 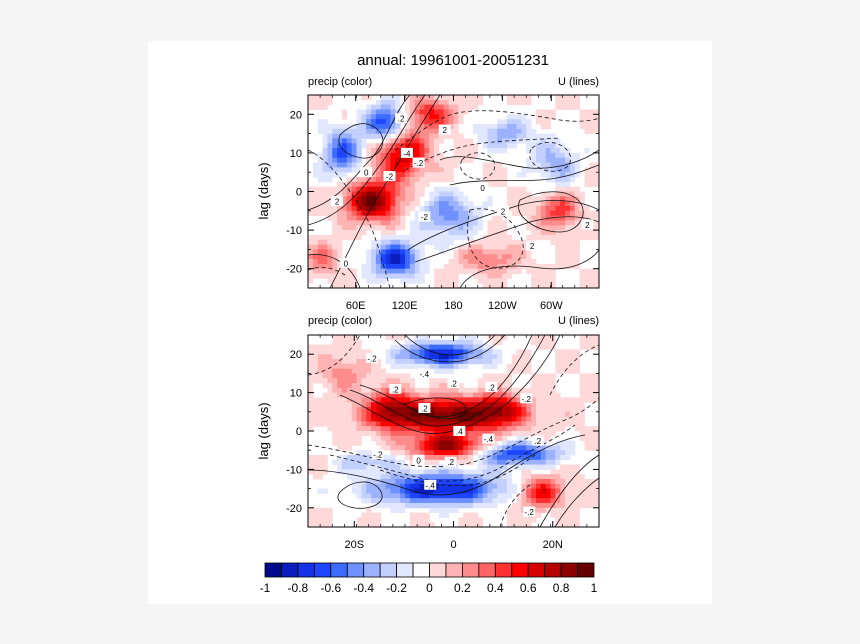 What do you see at coordinates (424, 216) in the screenshot?
I see `contour-label-box` at bounding box center [424, 216].